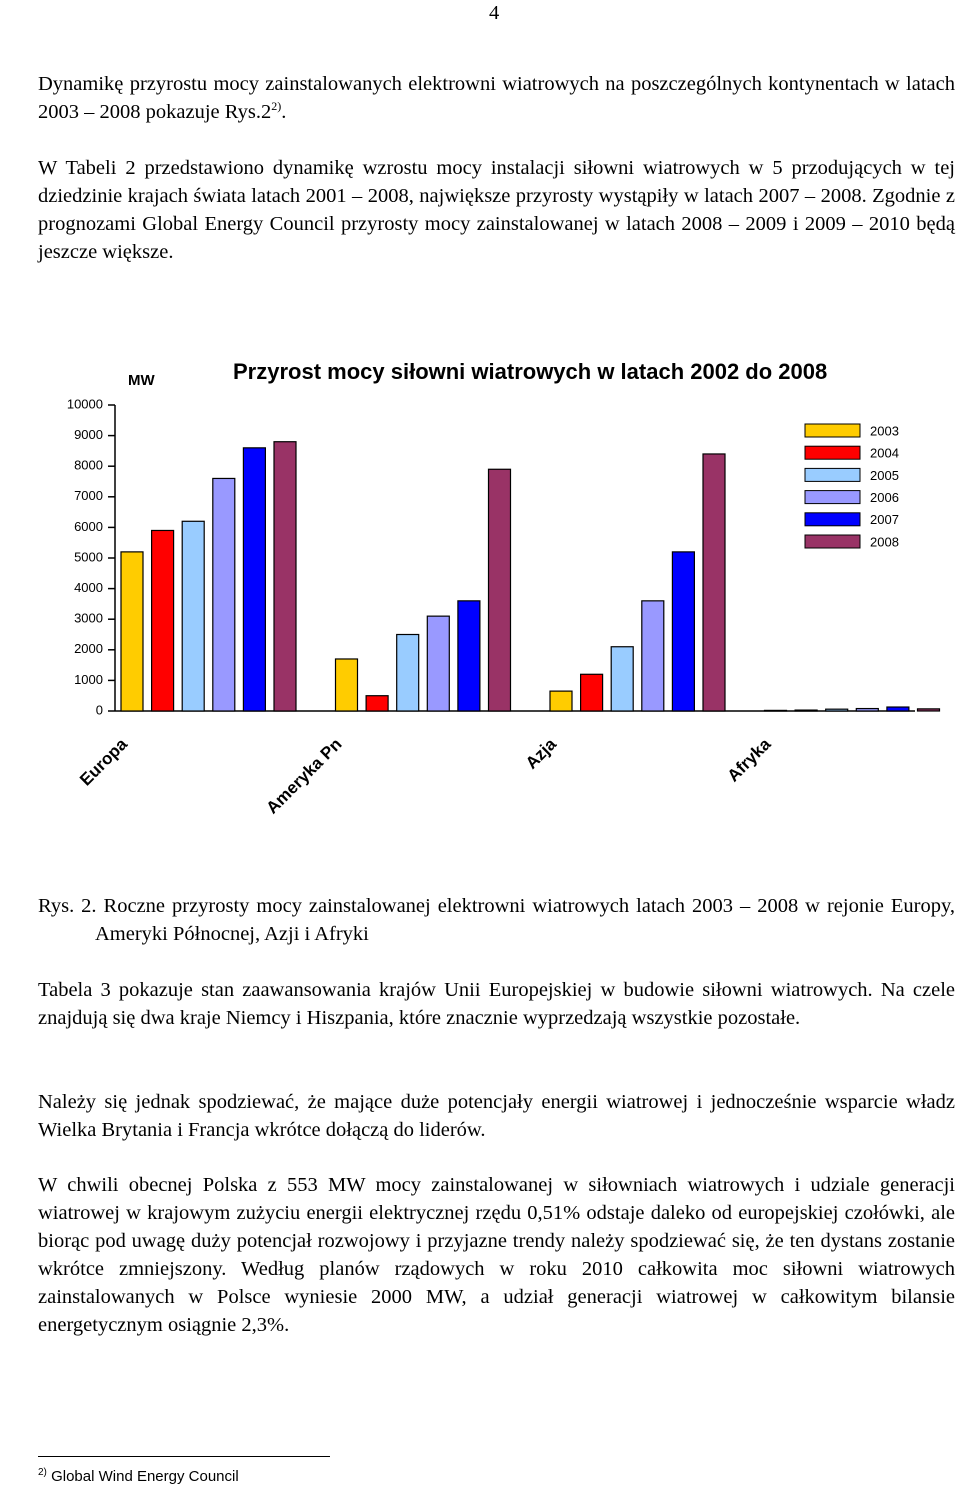 This screenshot has height=1489, width=960. I want to click on y-tick-label: 2000, so click(88, 648).